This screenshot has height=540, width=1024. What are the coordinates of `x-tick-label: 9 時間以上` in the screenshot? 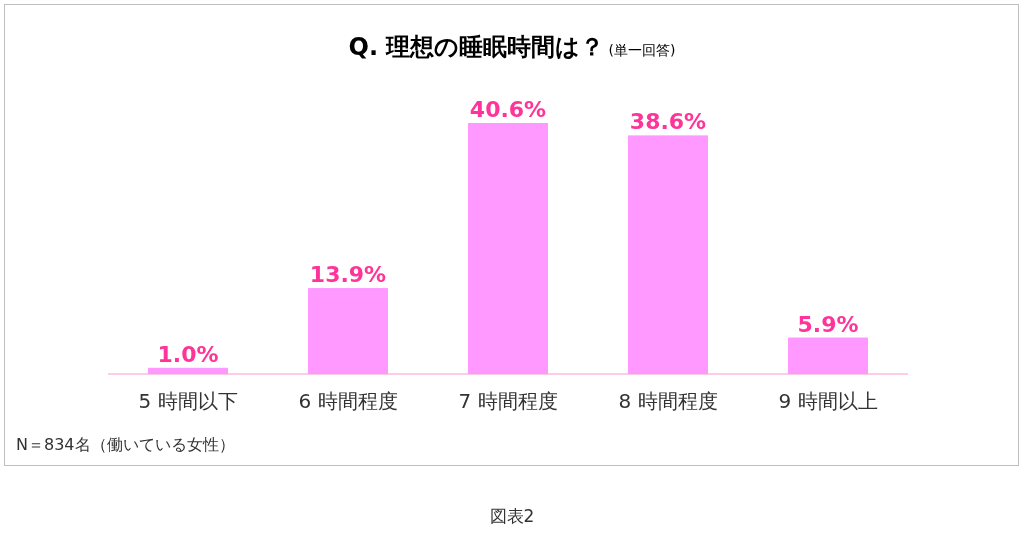 It's located at (828, 401).